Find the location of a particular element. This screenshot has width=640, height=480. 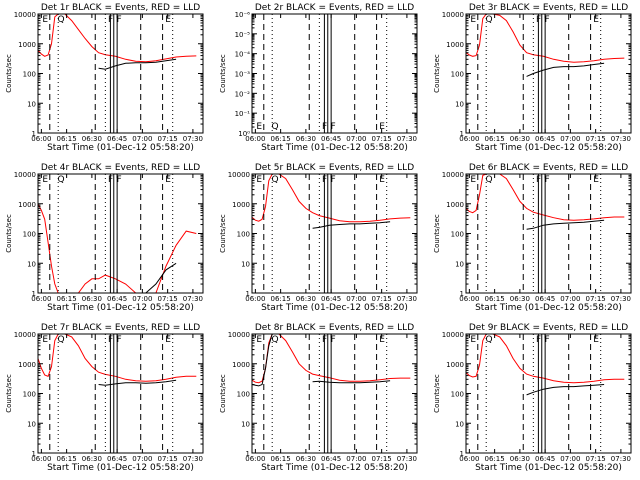

y-tick-label: 10⁻² is located at coordinates (243, 94).